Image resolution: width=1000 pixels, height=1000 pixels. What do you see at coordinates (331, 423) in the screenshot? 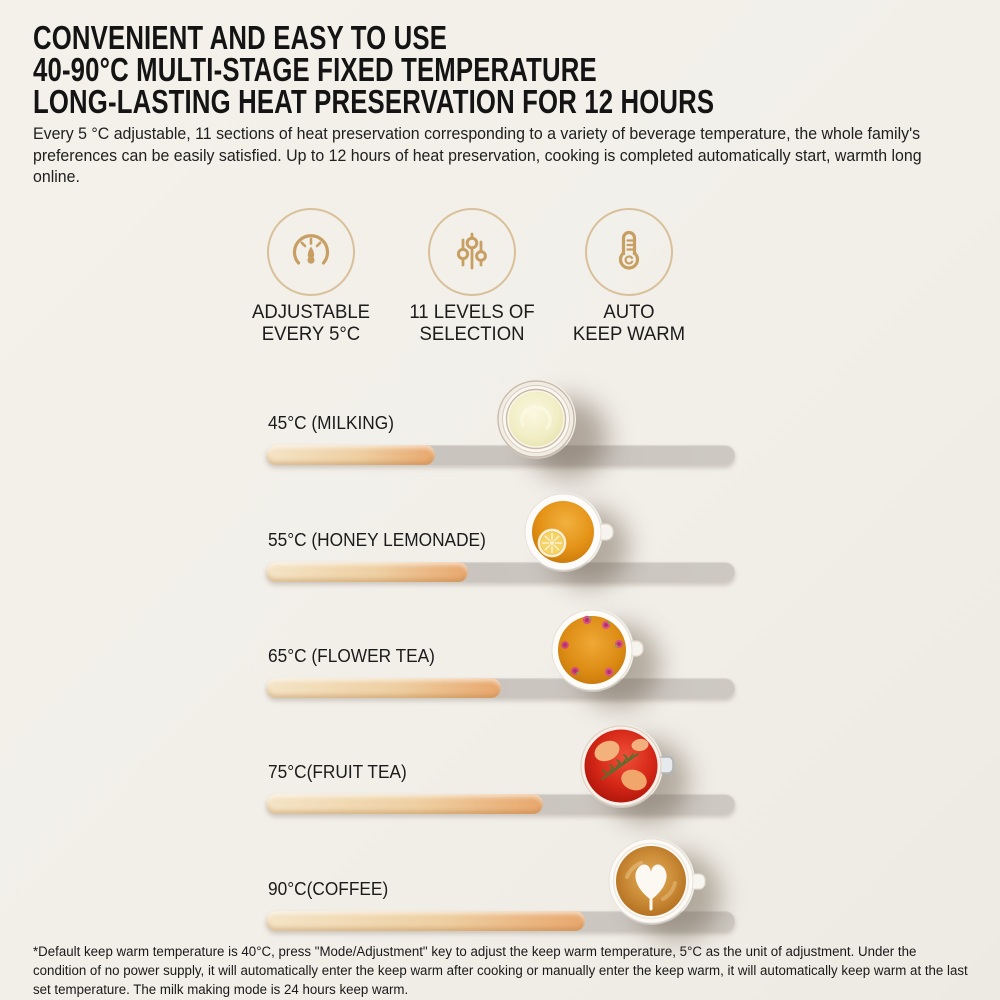
I see `temp-label-45: 45°C (MILKING)` at bounding box center [331, 423].